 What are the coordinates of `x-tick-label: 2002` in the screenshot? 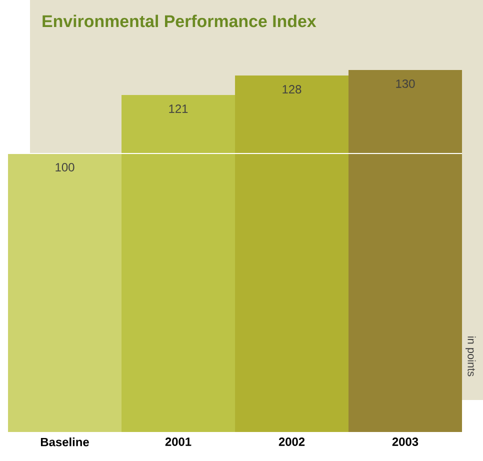 It's located at (291, 442).